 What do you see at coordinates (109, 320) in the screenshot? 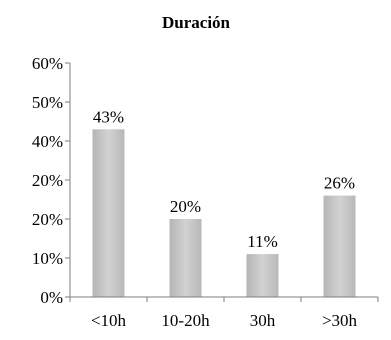
I see `x-tick-label: <10h` at bounding box center [109, 320].